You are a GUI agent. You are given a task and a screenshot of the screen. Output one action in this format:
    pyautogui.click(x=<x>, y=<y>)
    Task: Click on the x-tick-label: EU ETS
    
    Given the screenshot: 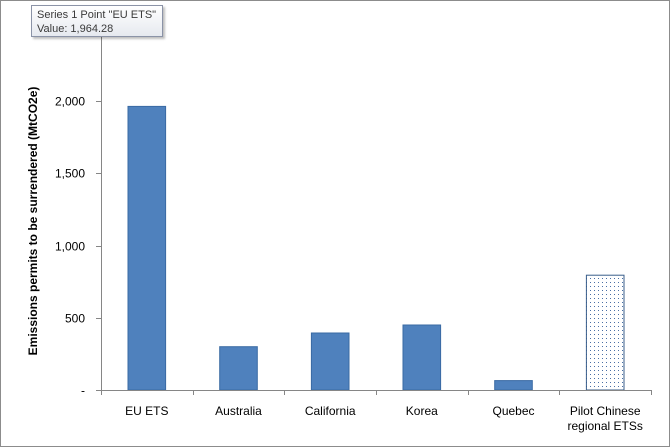 What is the action you would take?
    pyautogui.click(x=146, y=411)
    